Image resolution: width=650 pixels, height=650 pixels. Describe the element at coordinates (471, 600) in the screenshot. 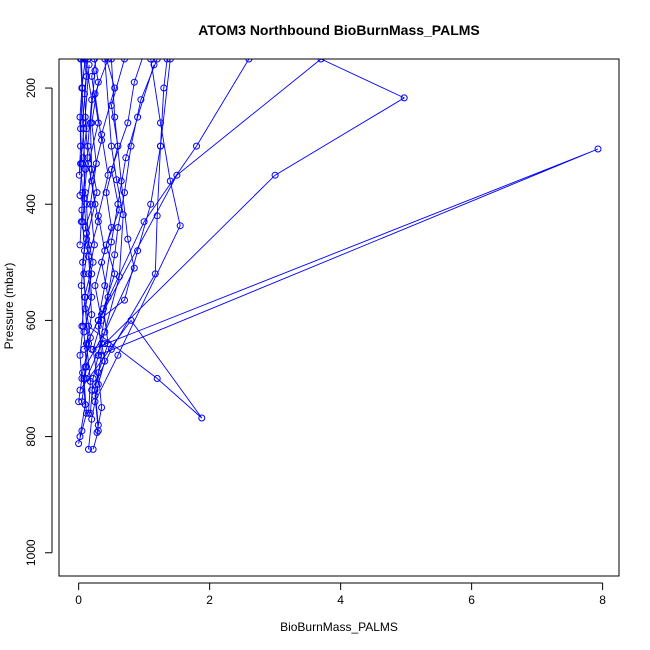

I see `x-tick-label: 6` at that location.